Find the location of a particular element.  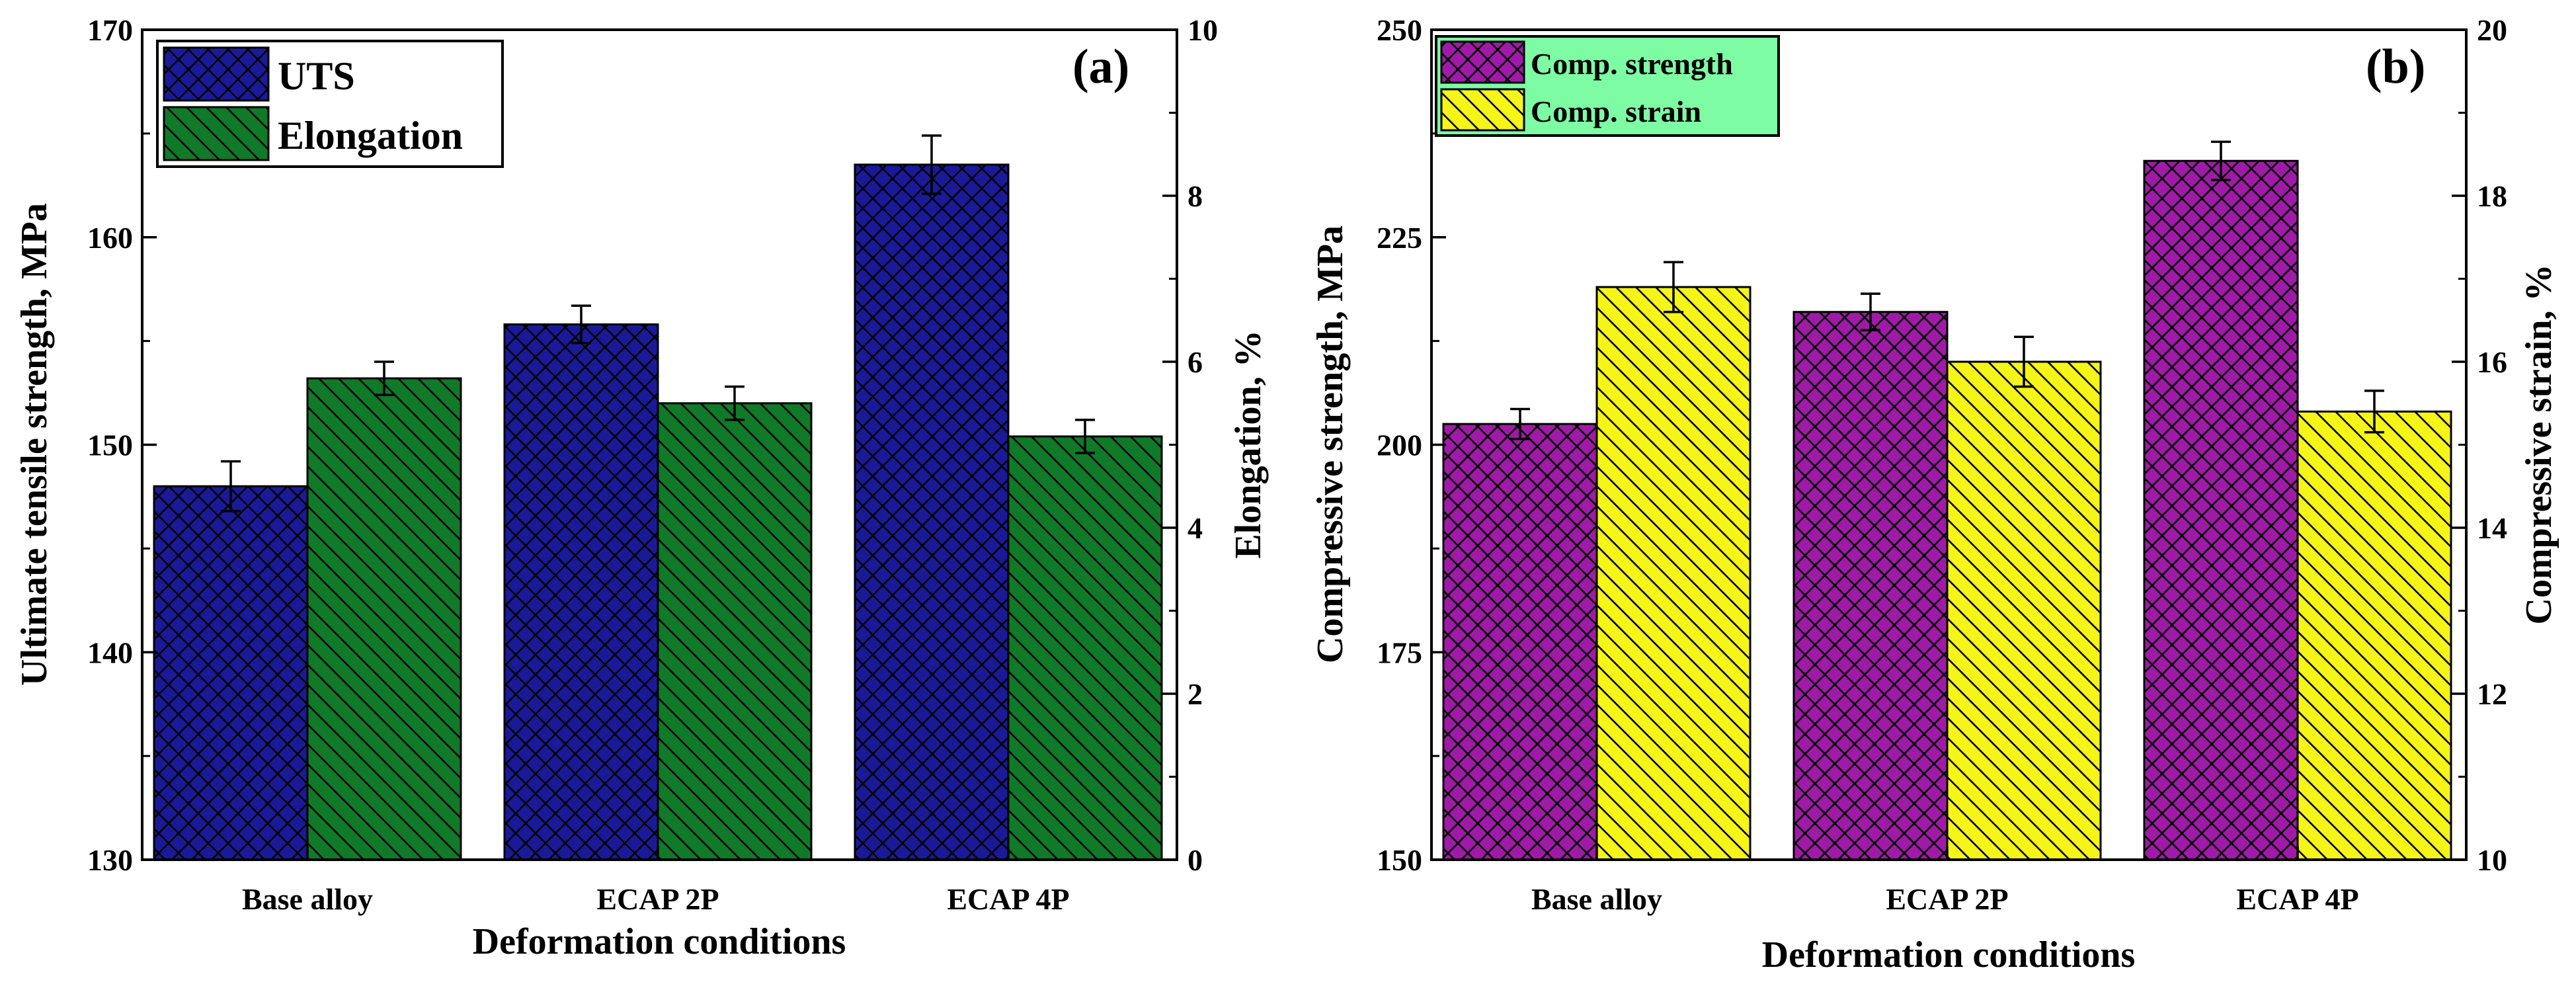

category-label-b-2: ECAP 4P is located at coordinates (2297, 899).